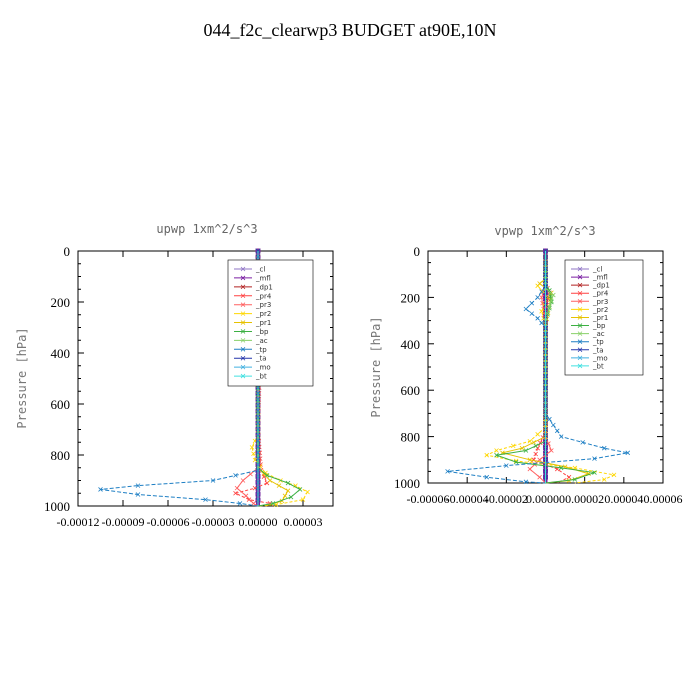 The width and height of the screenshot is (700, 700). Describe the element at coordinates (350, 30) in the screenshot. I see `page-title: 044_f2c_clearwp3 BUDGET at90E,10N` at that location.